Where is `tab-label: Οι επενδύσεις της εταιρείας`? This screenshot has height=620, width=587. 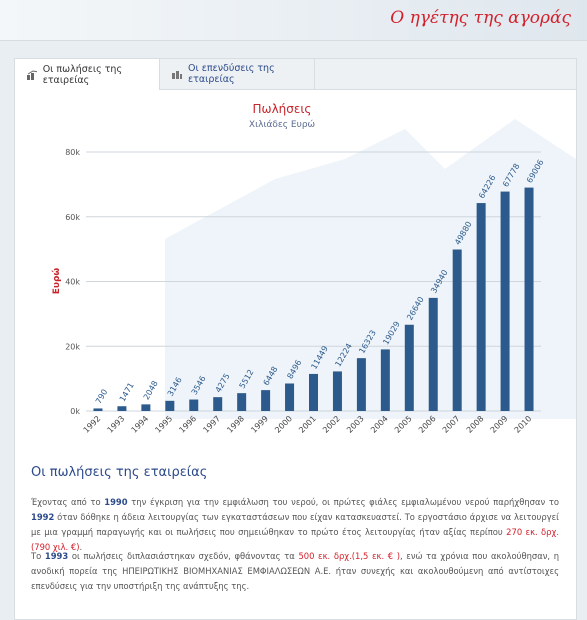 tab-label: Οι επενδύσεις της εταιρείας is located at coordinates (231, 74).